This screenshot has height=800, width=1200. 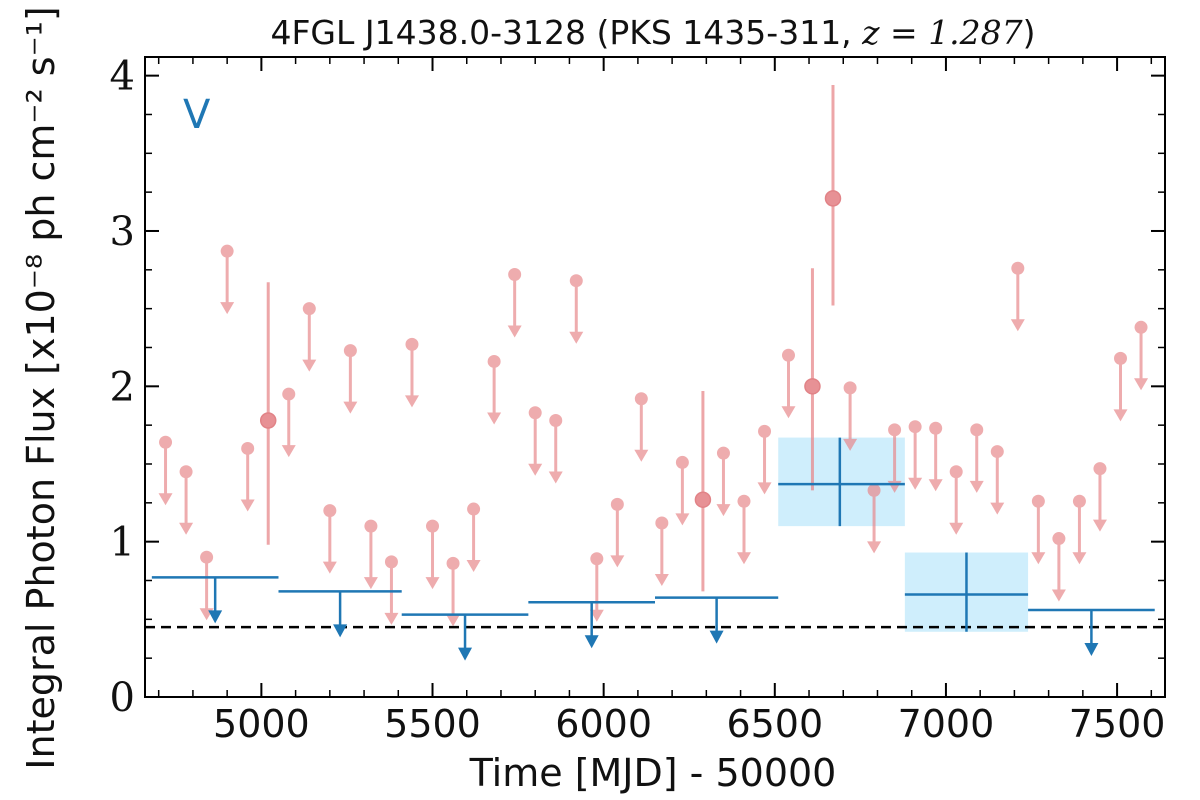 I want to click on y-tick-label: 2, so click(x=122, y=387).